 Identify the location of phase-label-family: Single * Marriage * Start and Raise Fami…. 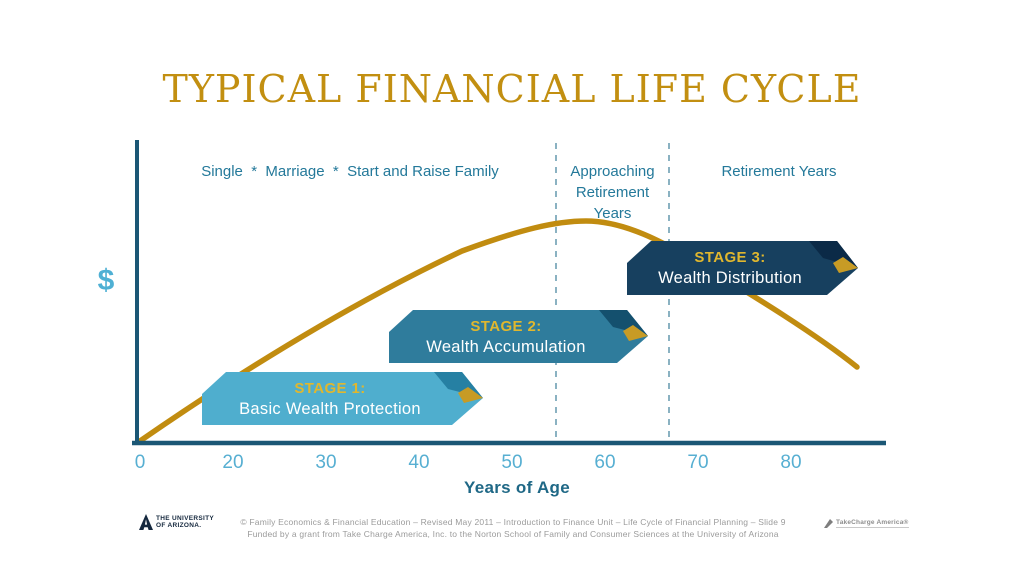
(350, 171).